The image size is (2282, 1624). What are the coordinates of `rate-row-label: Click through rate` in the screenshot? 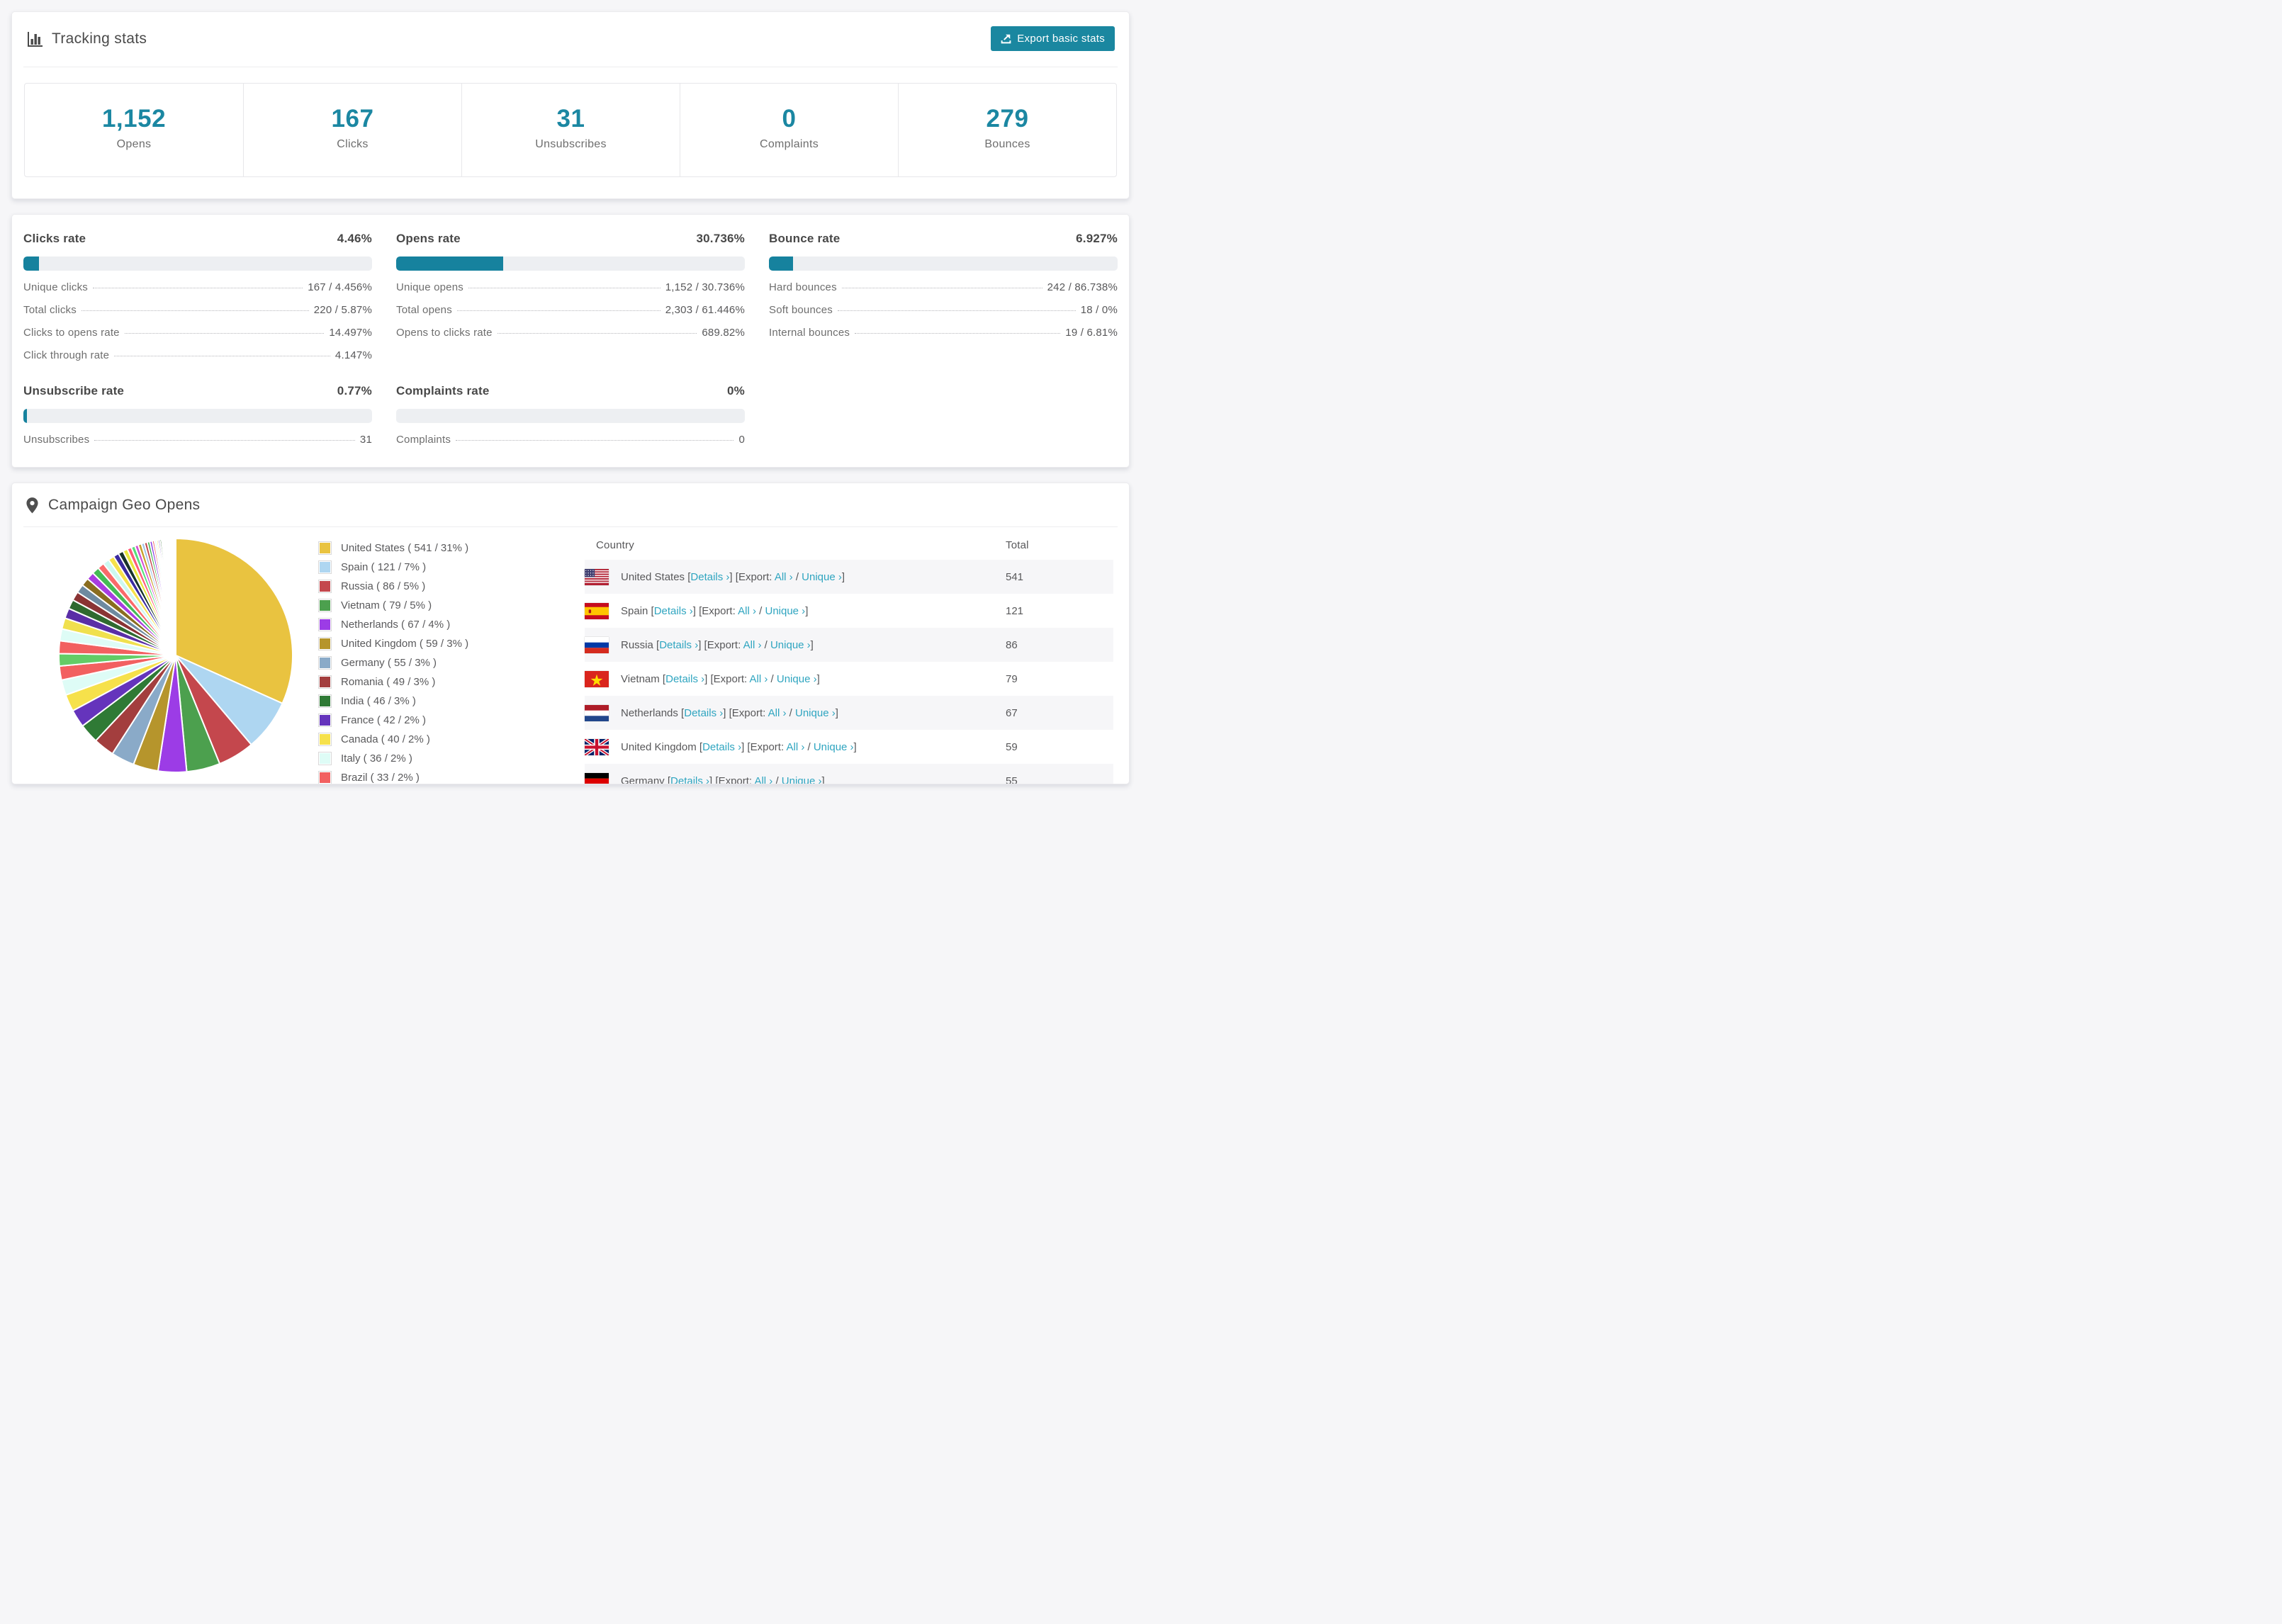 It's located at (66, 355).